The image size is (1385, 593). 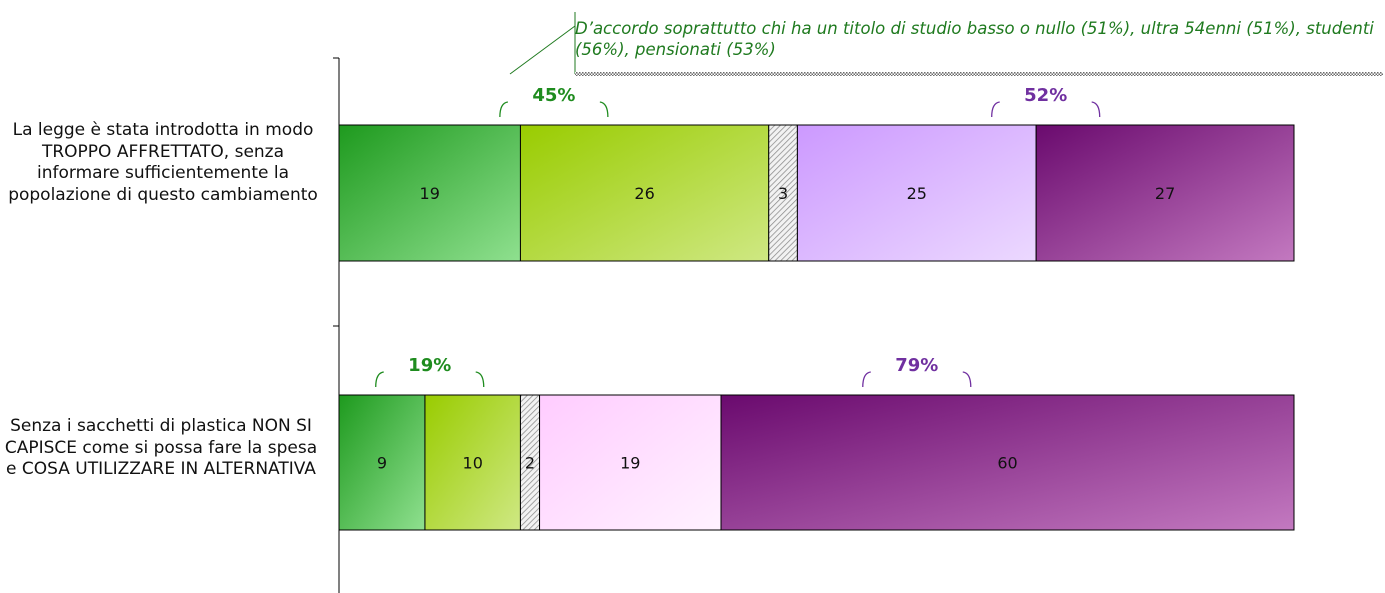 I want to click on data-label: 25, so click(x=917, y=193).